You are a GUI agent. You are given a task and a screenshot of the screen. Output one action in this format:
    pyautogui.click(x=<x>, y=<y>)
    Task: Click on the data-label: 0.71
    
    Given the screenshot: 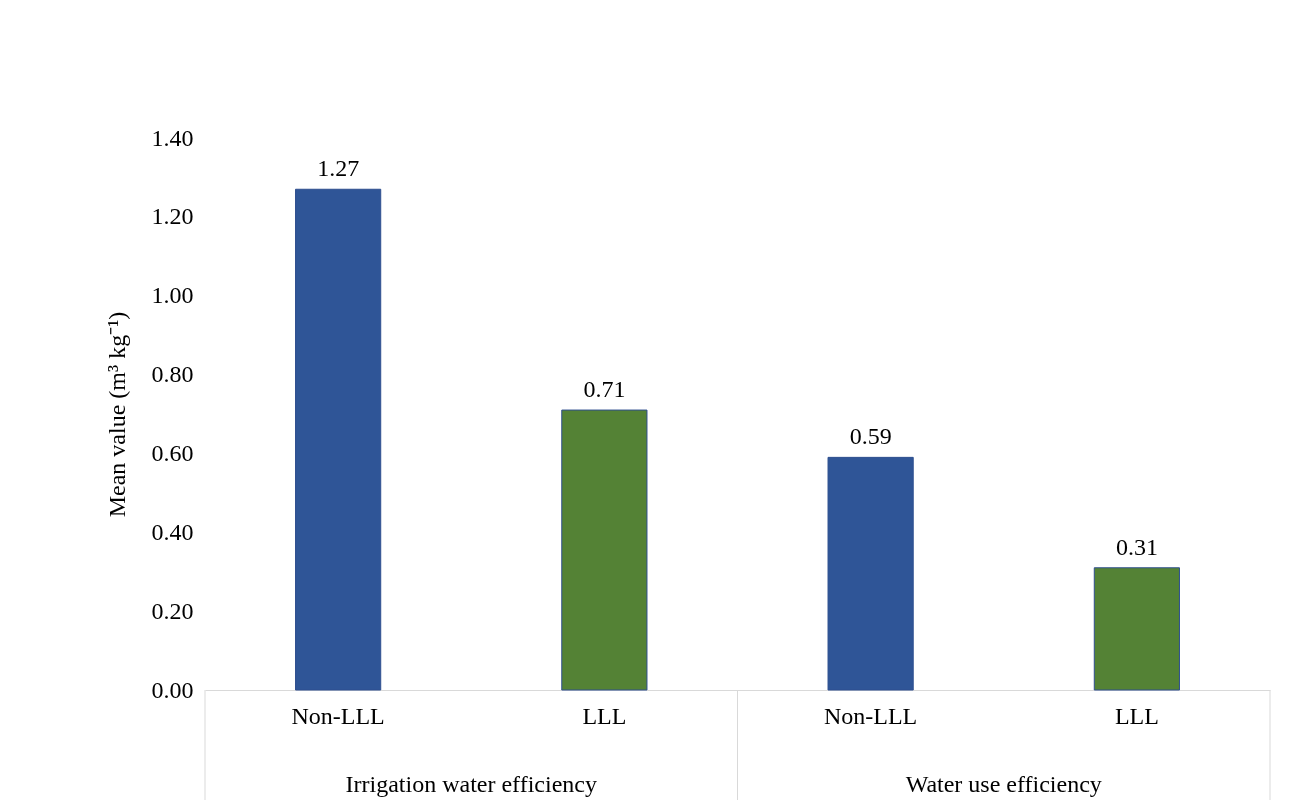 What is the action you would take?
    pyautogui.click(x=604, y=389)
    